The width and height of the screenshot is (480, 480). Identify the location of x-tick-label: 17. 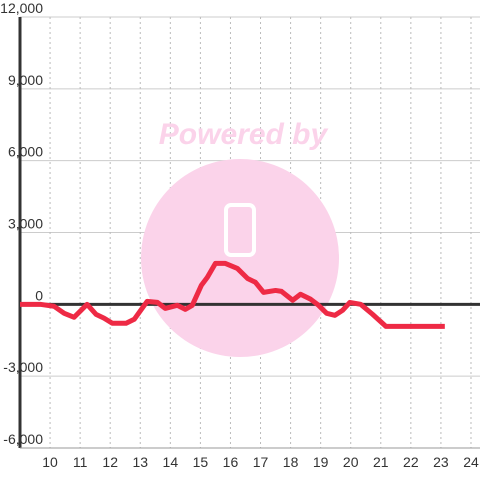
(261, 462).